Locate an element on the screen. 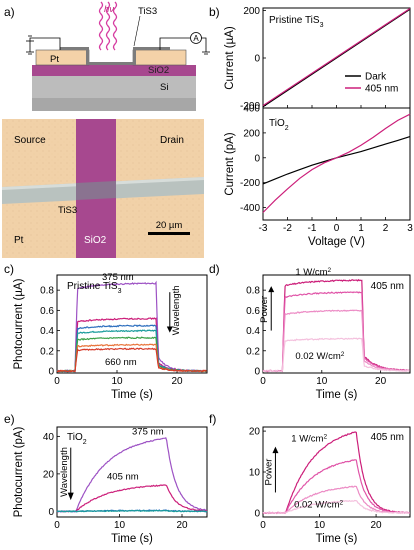 The image size is (414, 550). y-tick-label: 40 is located at coordinates (49, 437).